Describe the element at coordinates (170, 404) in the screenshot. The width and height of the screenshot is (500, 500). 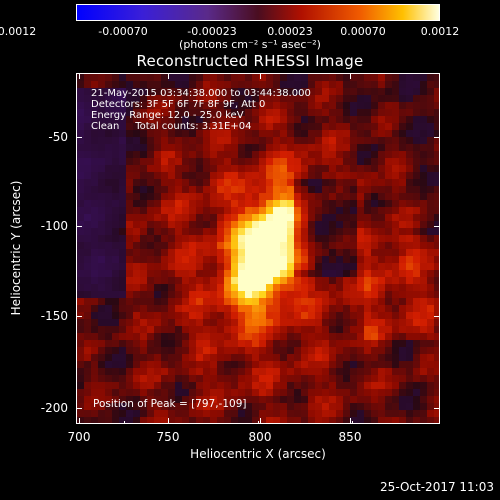
I see `peak-position-label: Position of Peak = [797,-109]` at that location.